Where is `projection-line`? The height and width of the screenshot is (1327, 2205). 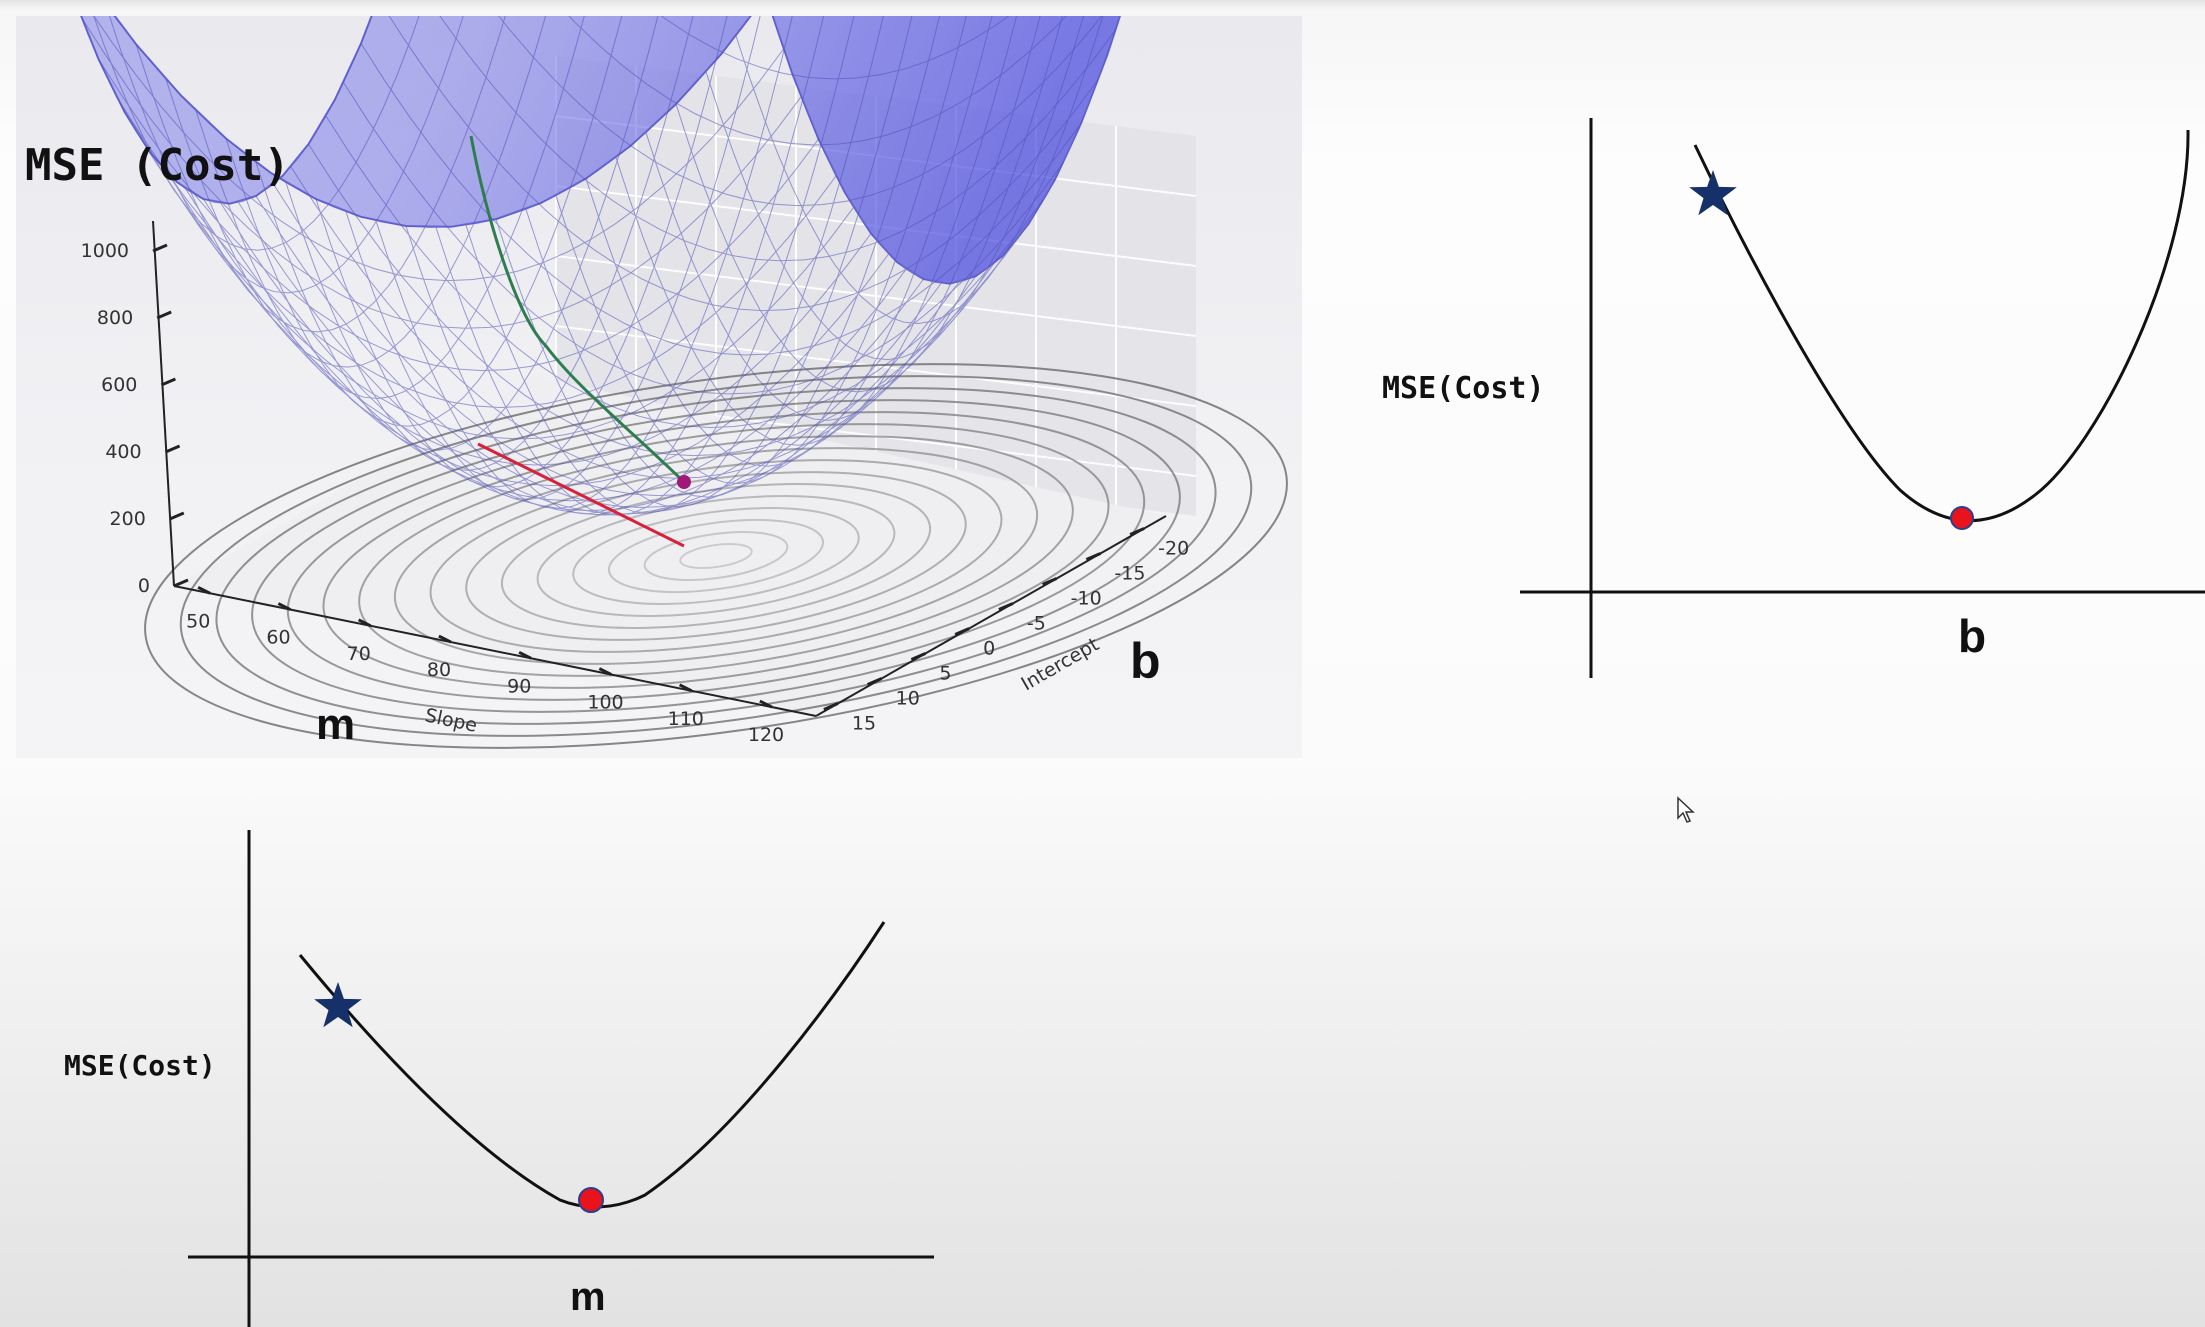 projection-line is located at coordinates (581, 495).